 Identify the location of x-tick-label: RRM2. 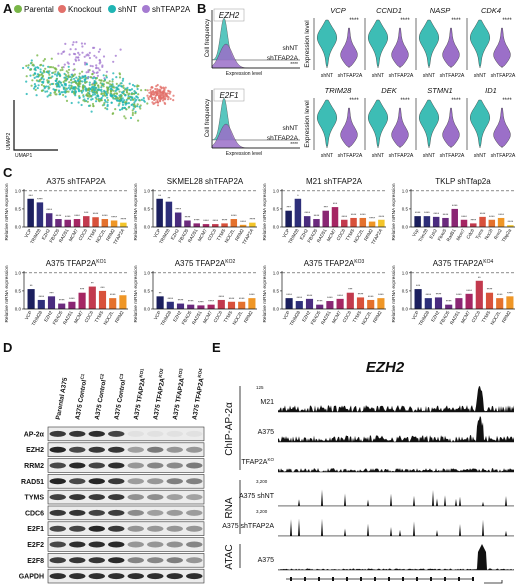
(248, 317).